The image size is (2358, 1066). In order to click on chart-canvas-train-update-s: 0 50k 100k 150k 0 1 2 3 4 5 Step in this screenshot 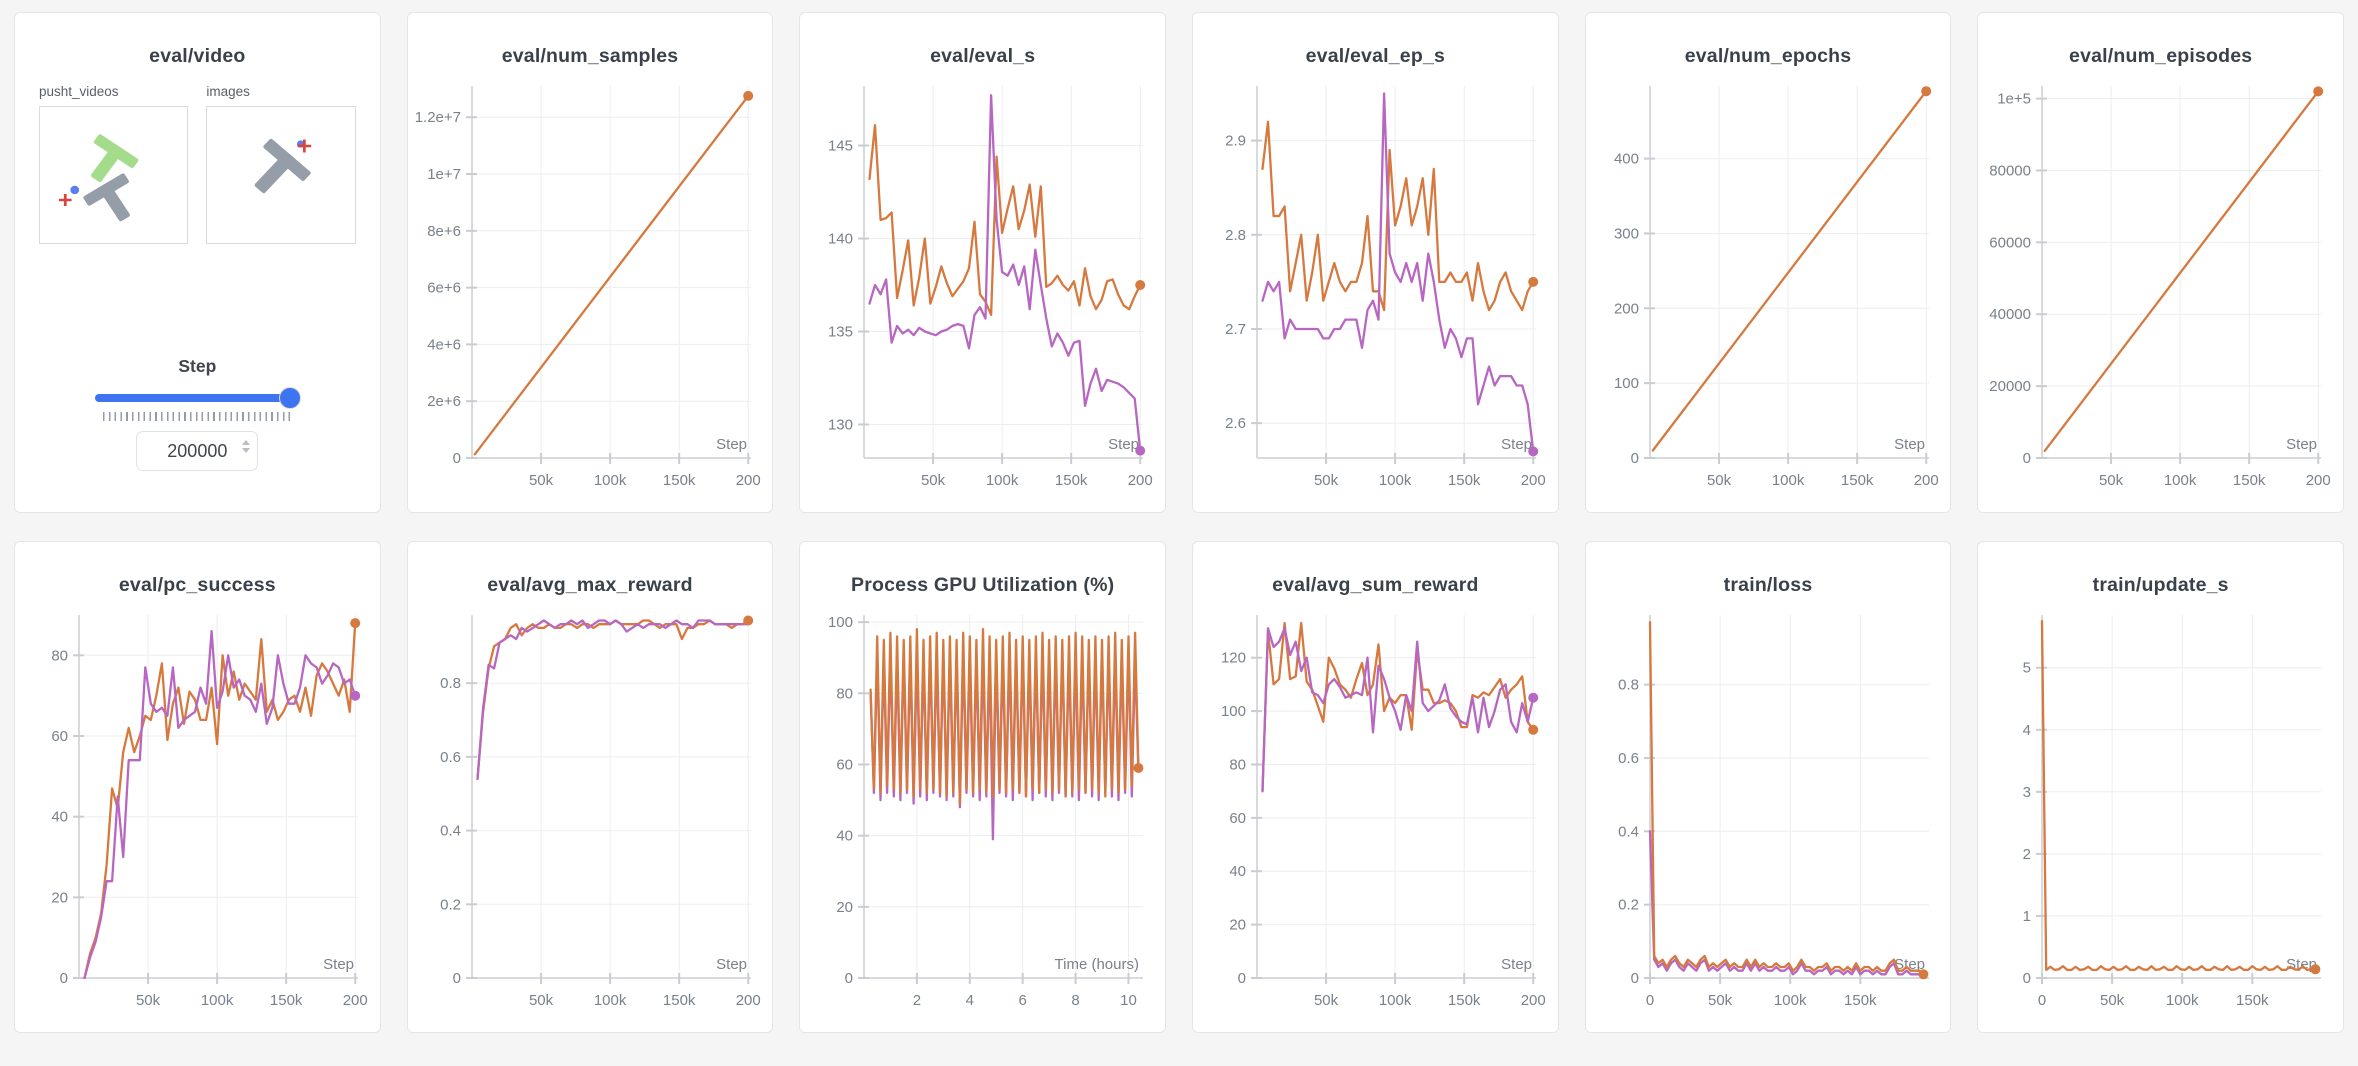, I will do `click(2160, 813)`.